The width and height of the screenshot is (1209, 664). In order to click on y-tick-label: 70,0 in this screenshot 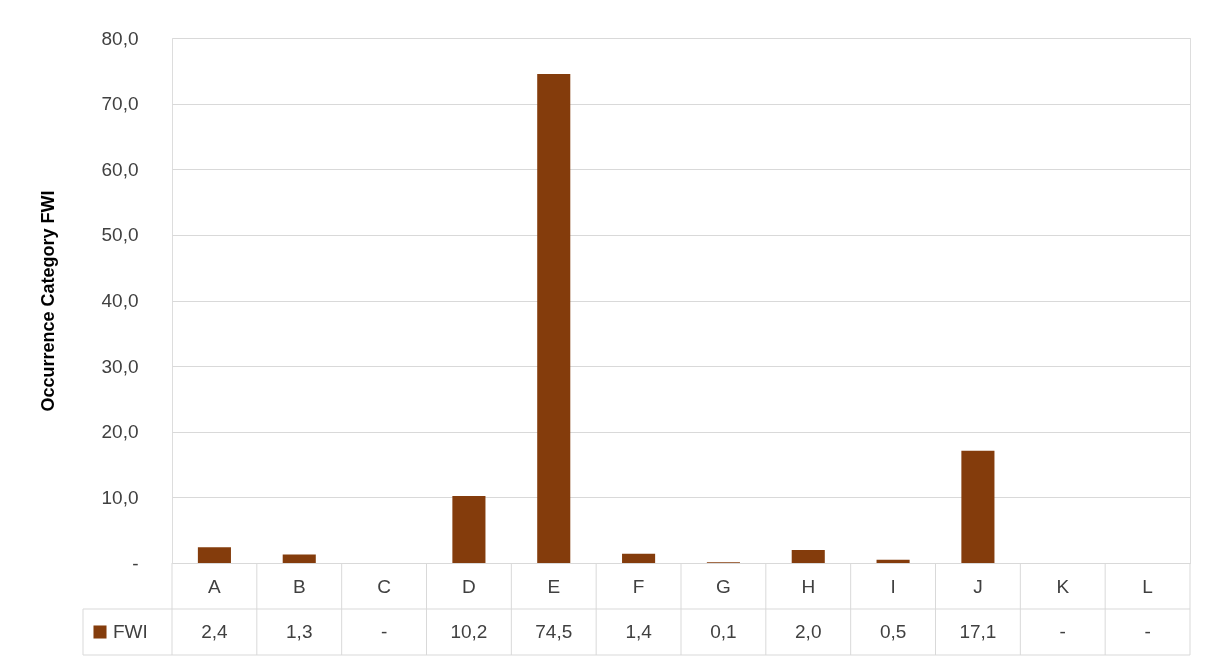, I will do `click(120, 104)`.